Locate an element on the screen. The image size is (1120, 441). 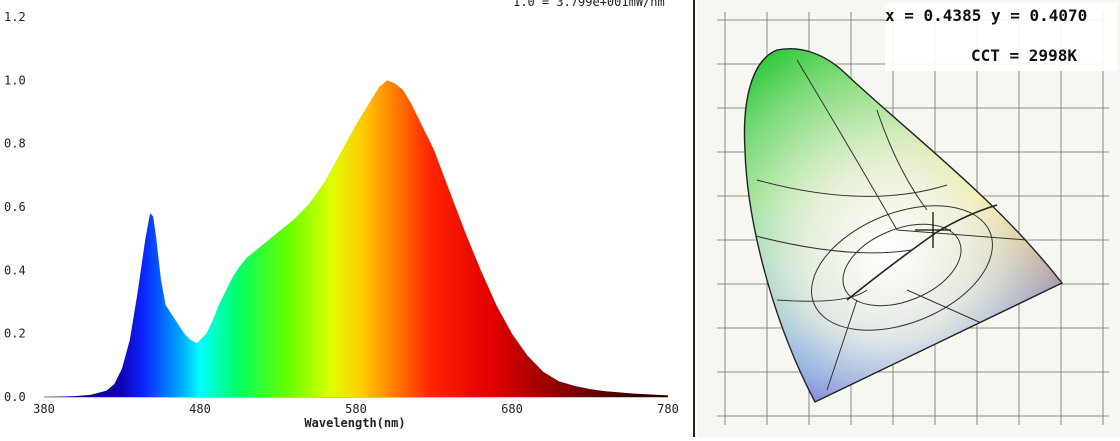
readout-background is located at coordinates (1001, 37).